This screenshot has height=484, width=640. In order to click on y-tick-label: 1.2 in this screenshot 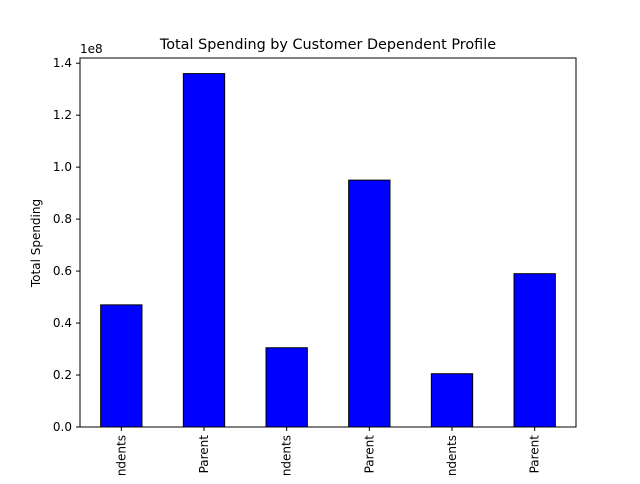, I will do `click(62, 115)`.